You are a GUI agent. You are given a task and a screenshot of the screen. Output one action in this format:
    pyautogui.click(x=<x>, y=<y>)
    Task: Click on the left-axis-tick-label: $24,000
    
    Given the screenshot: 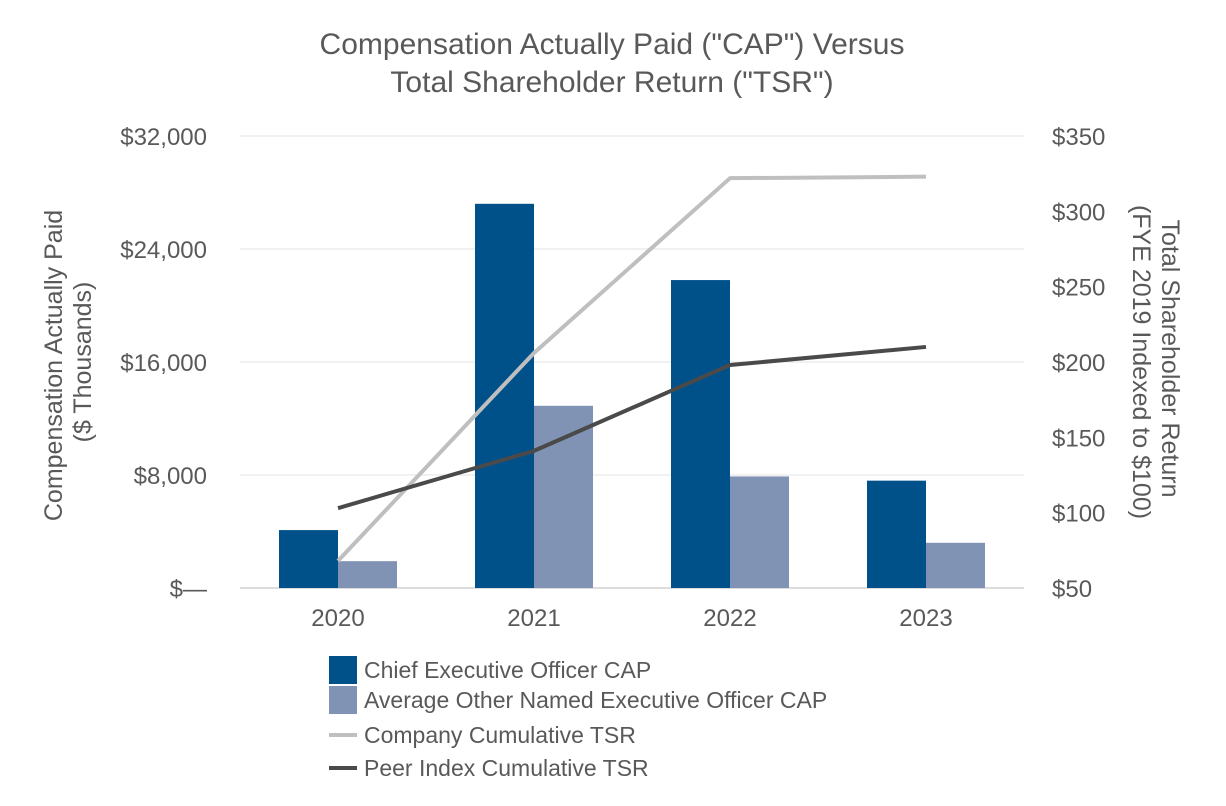 What is the action you would take?
    pyautogui.click(x=163, y=250)
    